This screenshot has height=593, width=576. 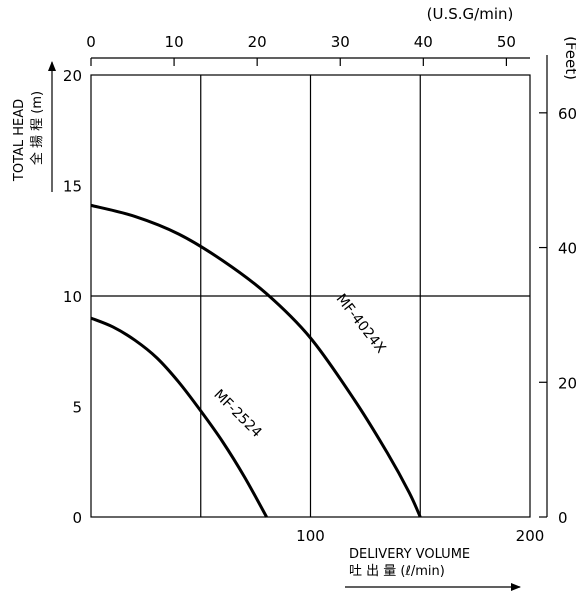 I want to click on x-top-tick-label: 30, so click(x=340, y=42).